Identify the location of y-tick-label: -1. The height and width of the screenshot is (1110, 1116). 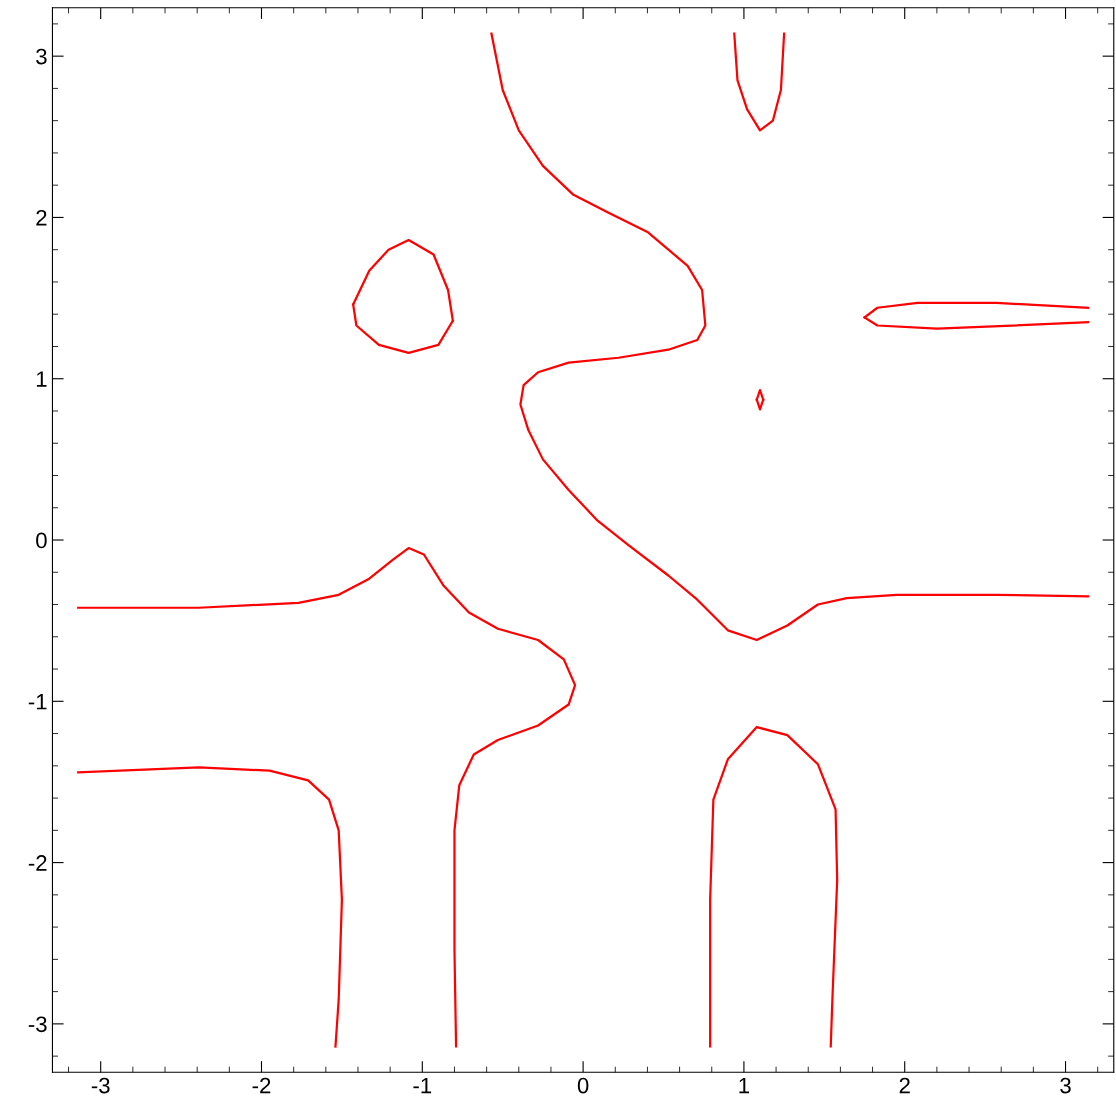
(37, 702).